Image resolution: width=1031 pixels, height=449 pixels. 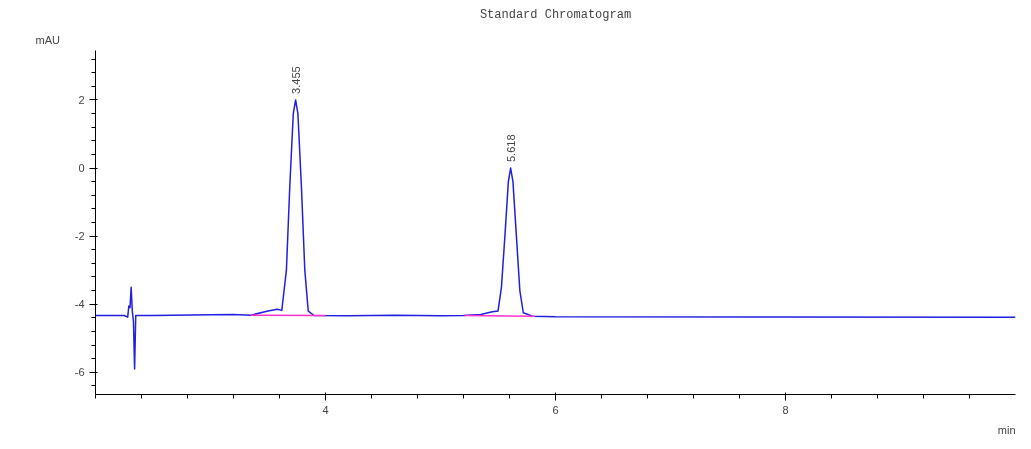 What do you see at coordinates (325, 409) in the screenshot?
I see `x-tick-label: 4` at bounding box center [325, 409].